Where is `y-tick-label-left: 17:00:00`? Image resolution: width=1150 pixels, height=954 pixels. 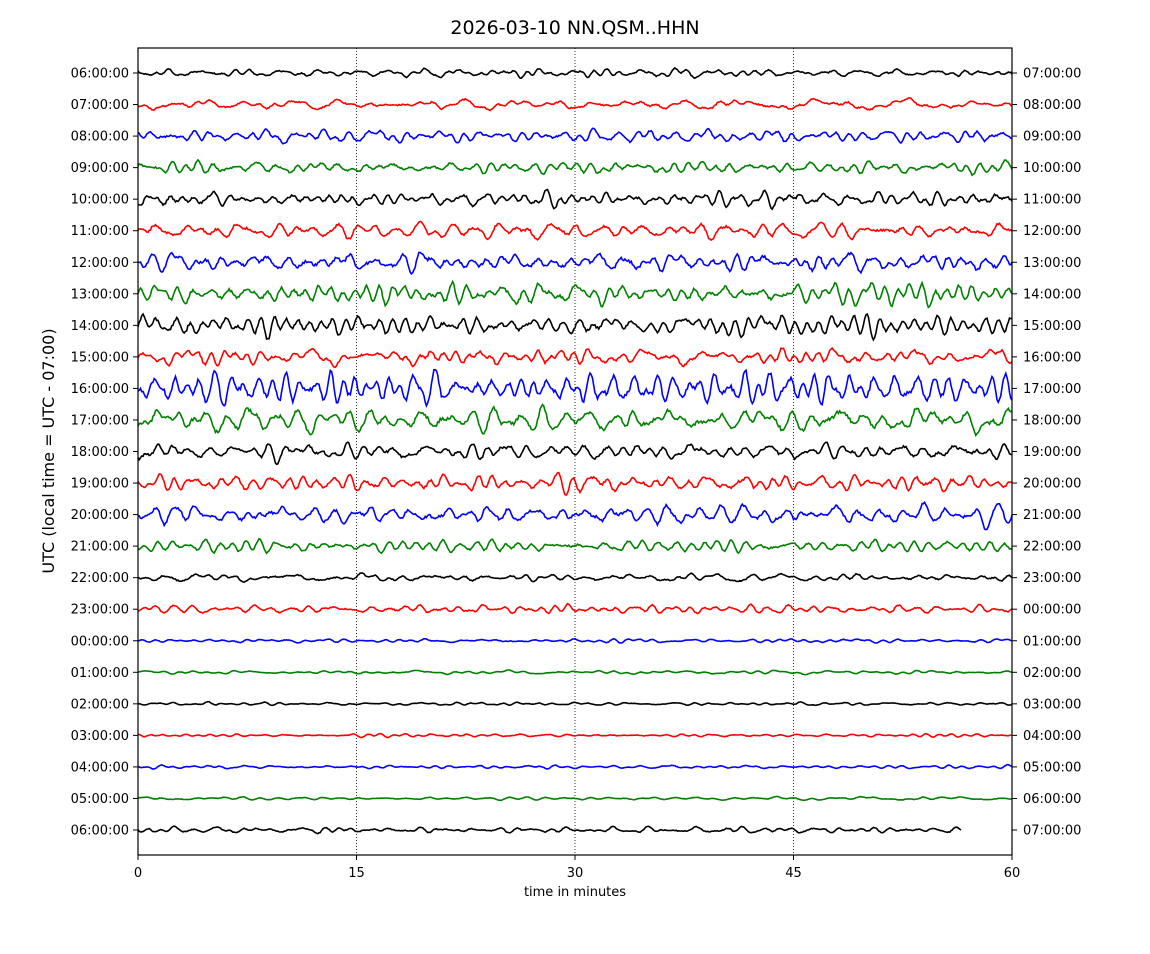 y-tick-label-left: 17:00:00 is located at coordinates (100, 420).